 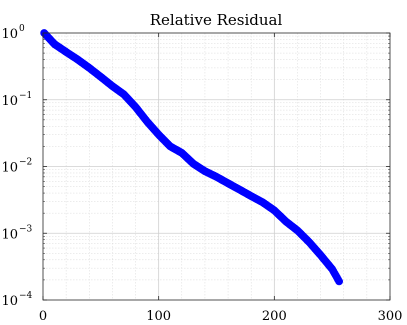 What do you see at coordinates (22, 29) in the screenshot?
I see `y-tick-exponent: 0` at bounding box center [22, 29].